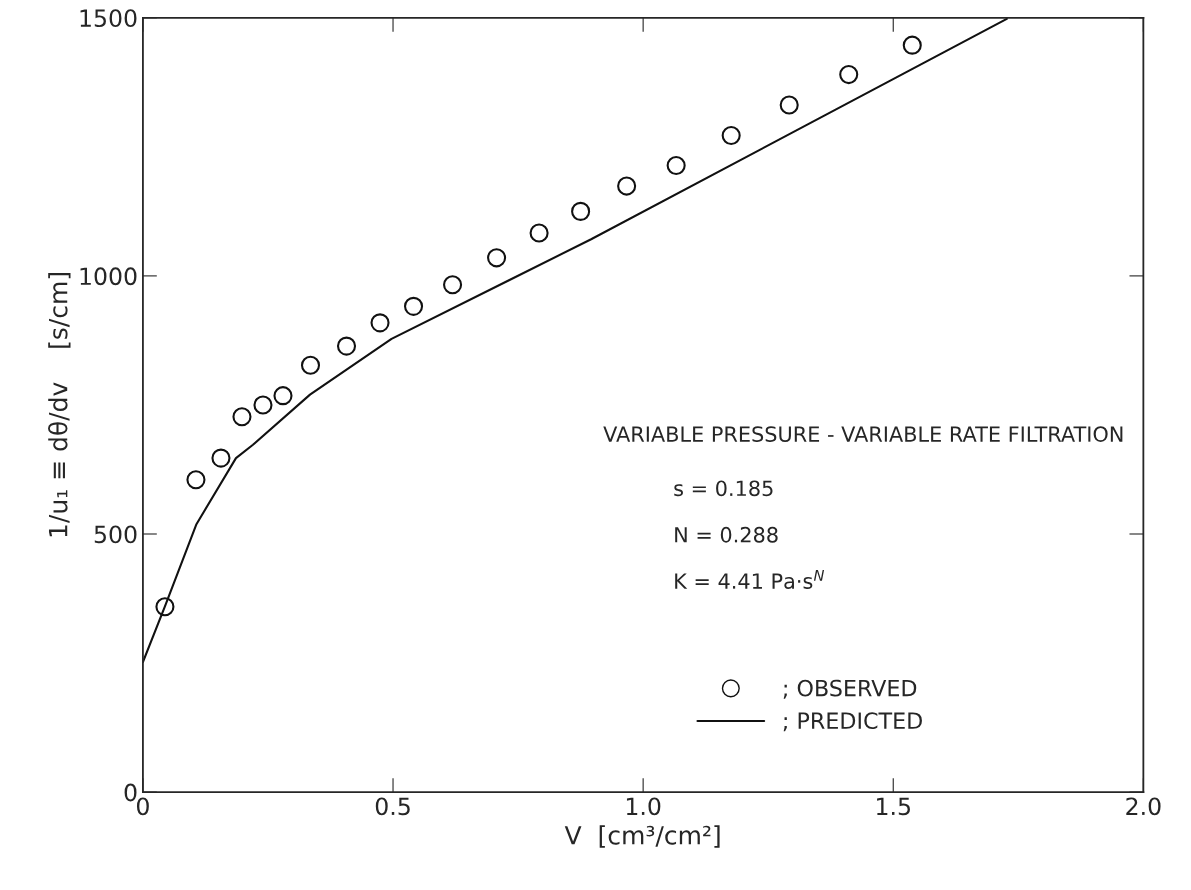  What do you see at coordinates (723, 488) in the screenshot?
I see `annotation: s = 0.185` at bounding box center [723, 488].